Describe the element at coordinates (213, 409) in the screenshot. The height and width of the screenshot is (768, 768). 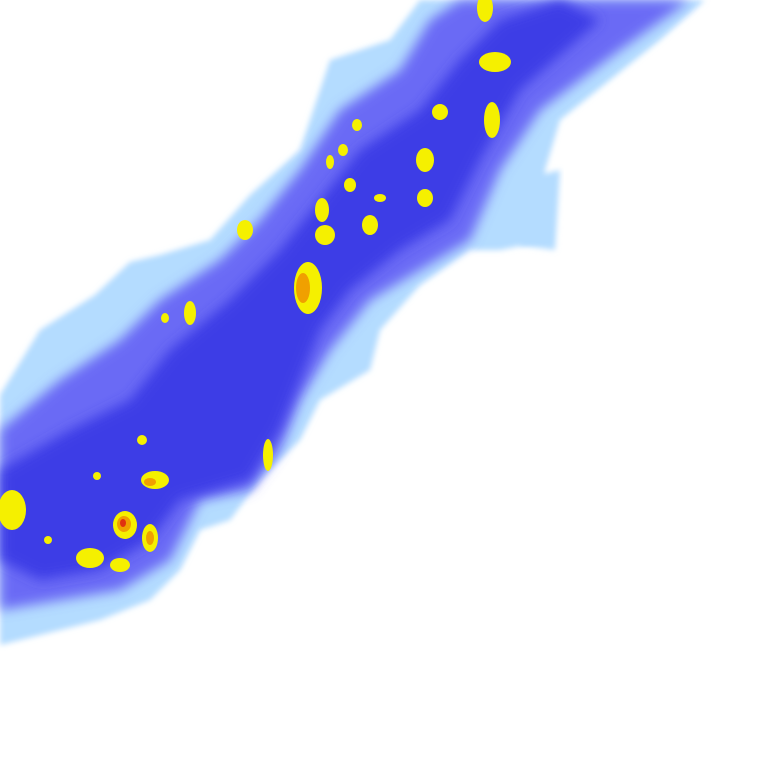
I see `intense-cells` at that location.